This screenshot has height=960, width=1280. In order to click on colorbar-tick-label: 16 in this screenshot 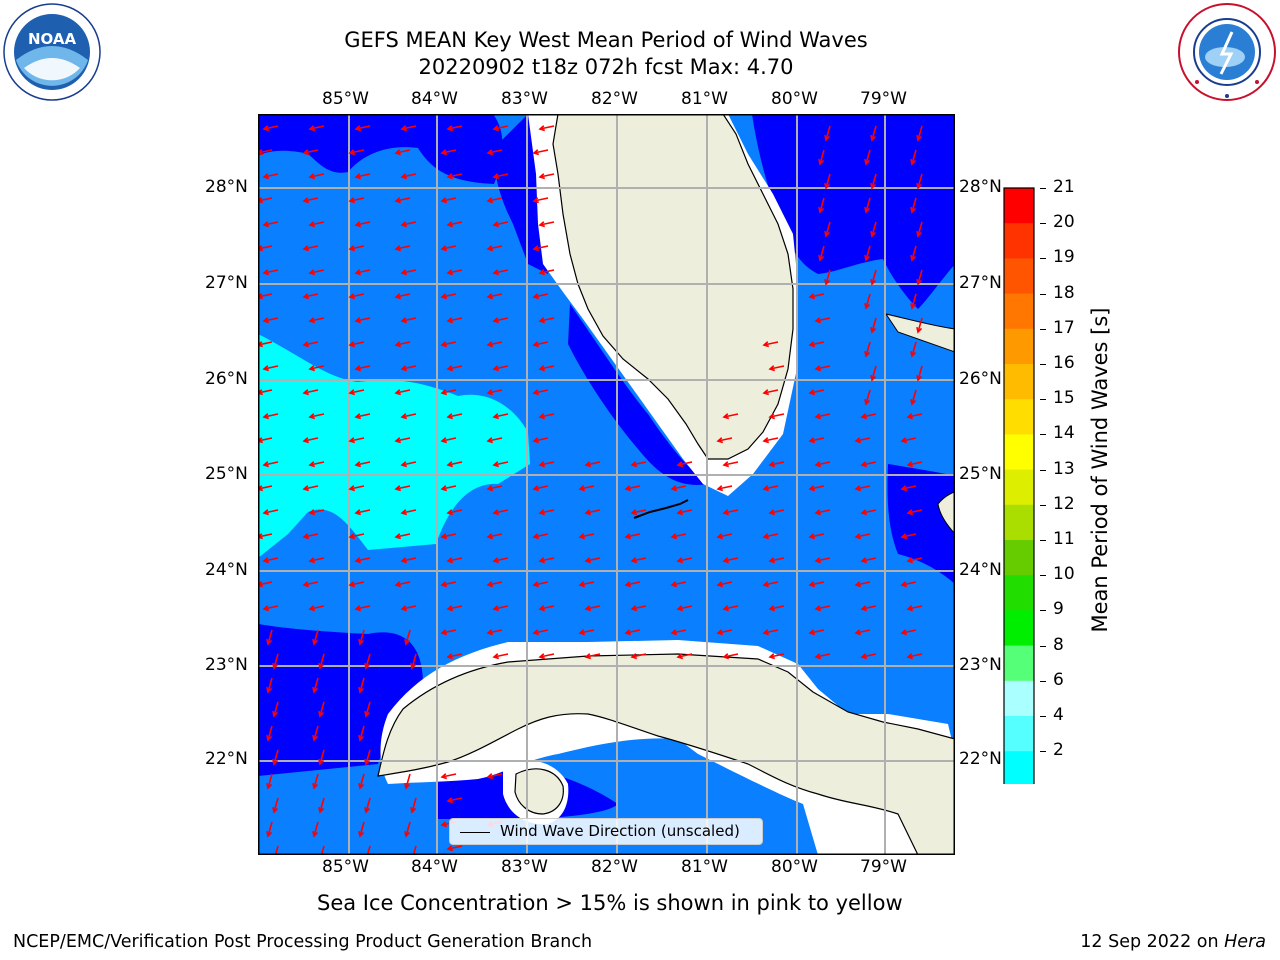, I will do `click(1064, 363)`.